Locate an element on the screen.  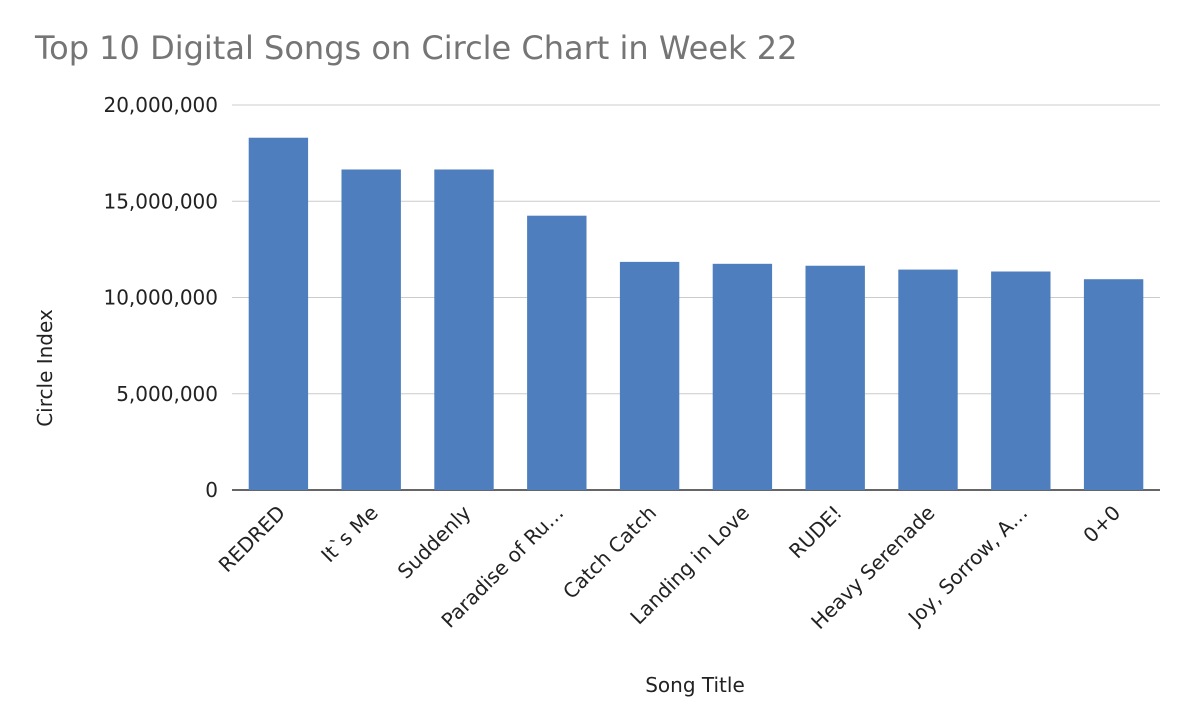
x-tick-label: Suddenly is located at coordinates (434, 541).